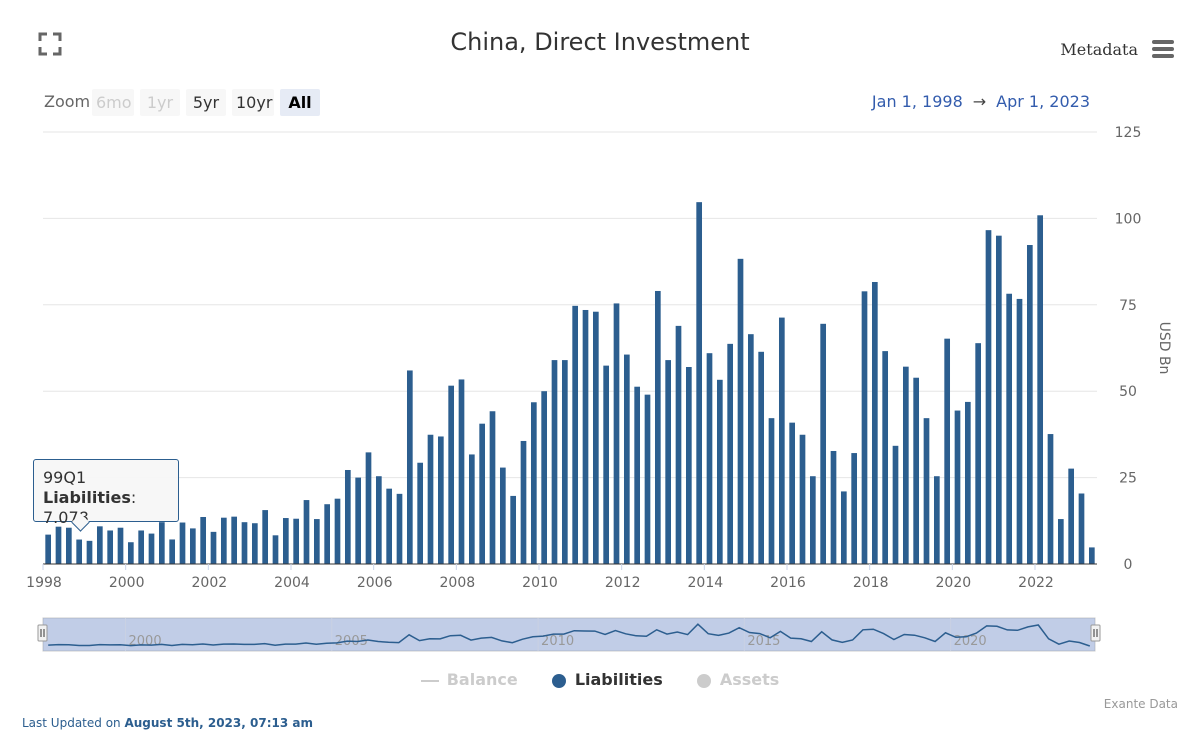 This screenshot has width=1200, height=738. I want to click on navigator-right-handle, so click(1095, 633).